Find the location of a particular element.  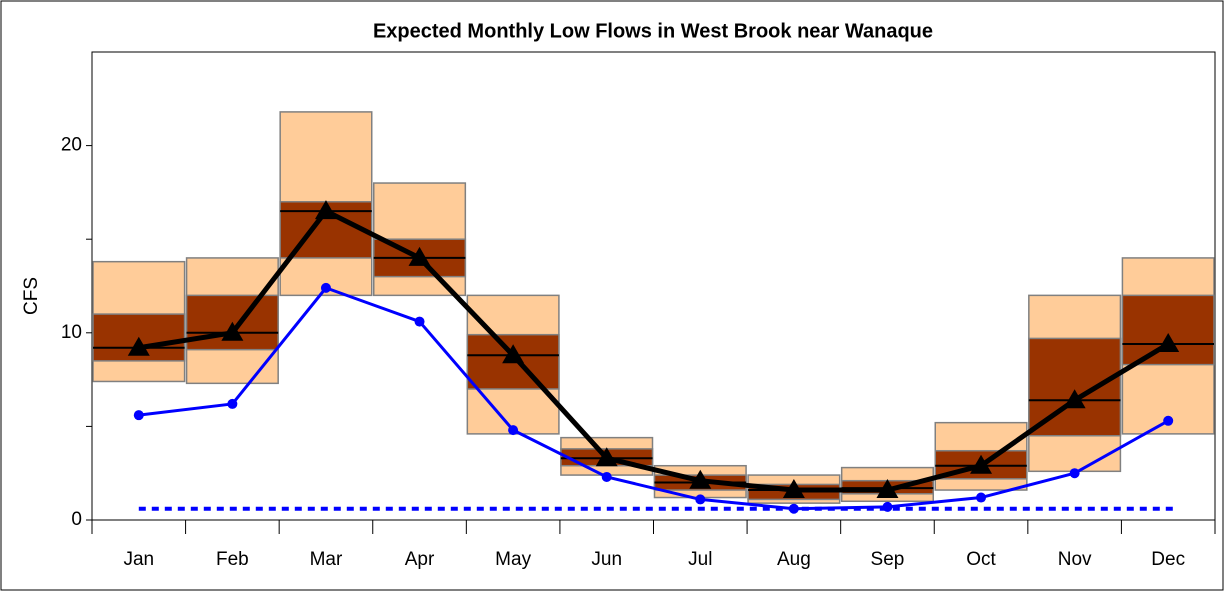

x-tick-label: Dec is located at coordinates (1168, 559).